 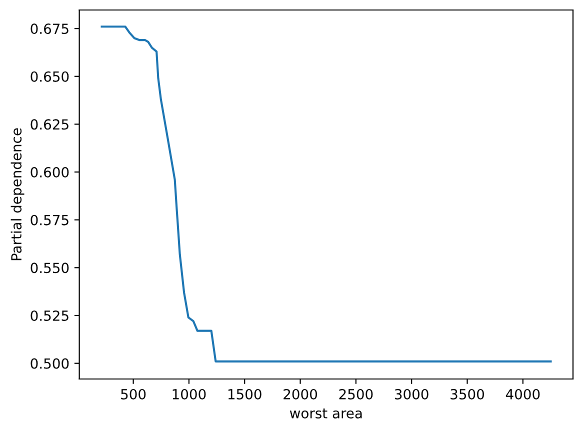 I want to click on x-tick-label: 3000, so click(x=411, y=394).